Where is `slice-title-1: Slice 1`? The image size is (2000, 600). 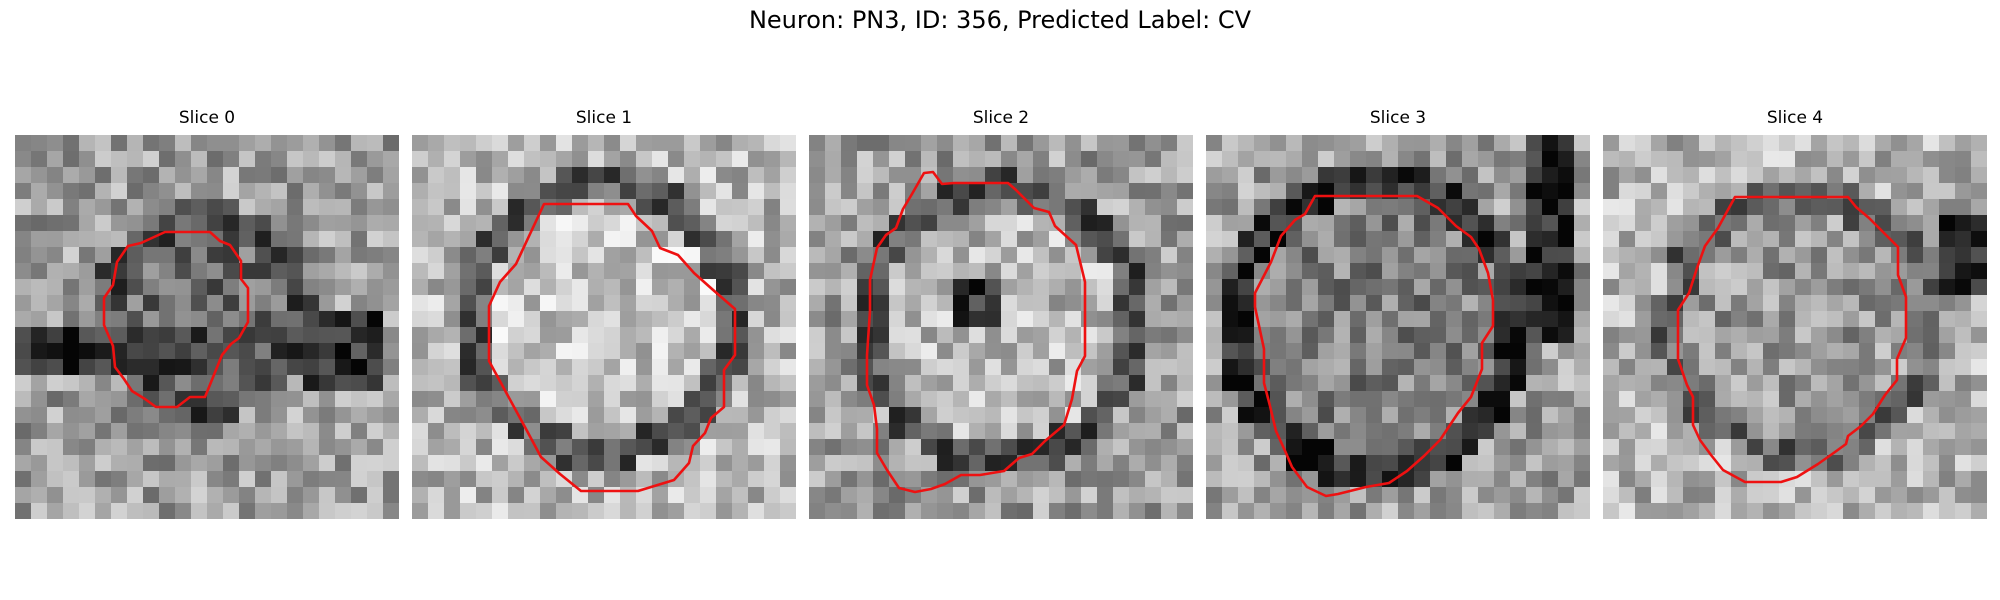
slice-title-1: Slice 1 is located at coordinates (604, 118).